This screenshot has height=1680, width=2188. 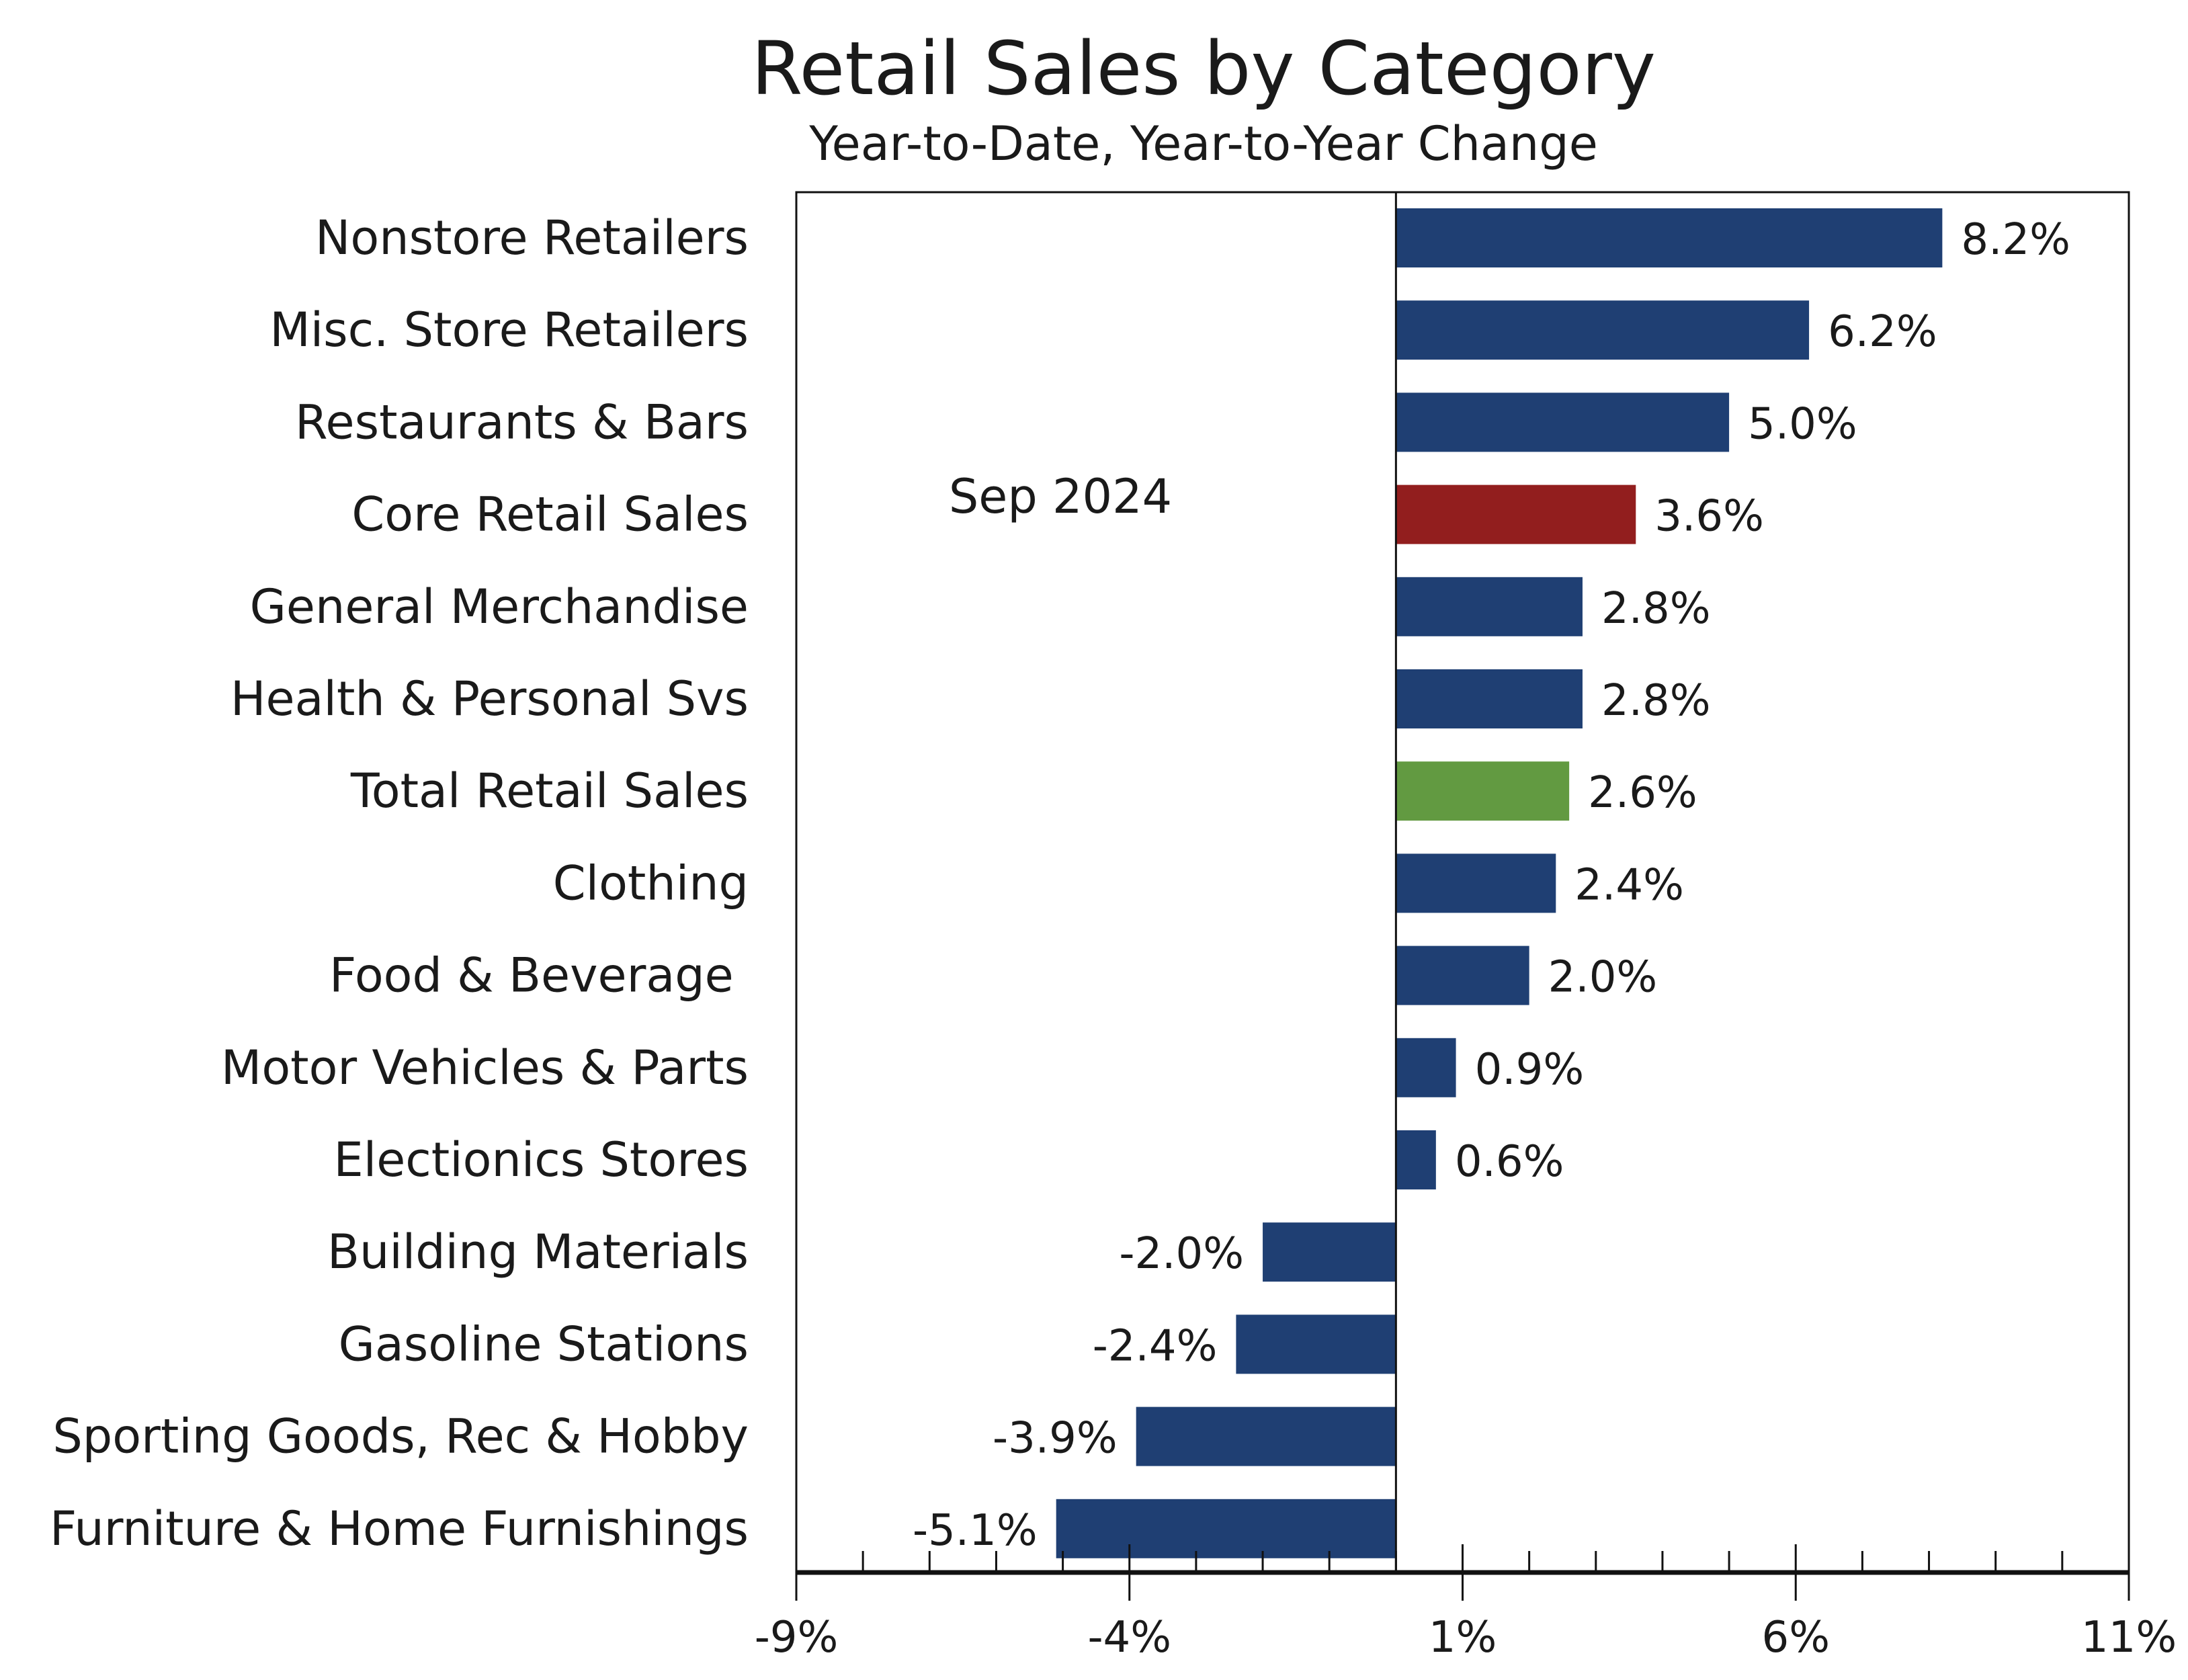 I want to click on category-label: Clothing, so click(x=651, y=883).